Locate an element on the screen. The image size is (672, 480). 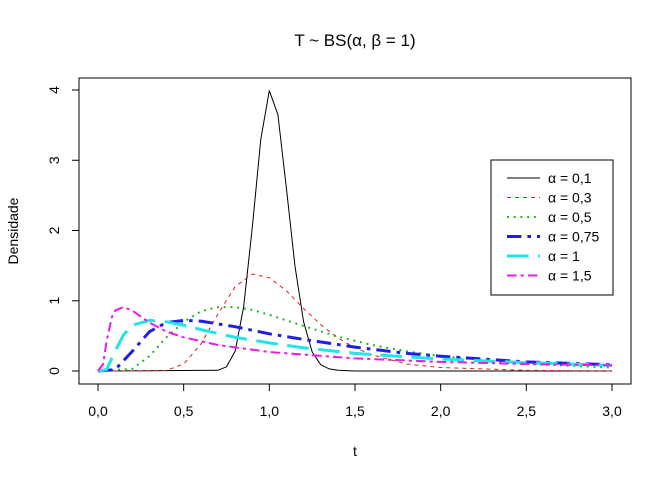
y-tick-label: 0 is located at coordinates (54, 371).